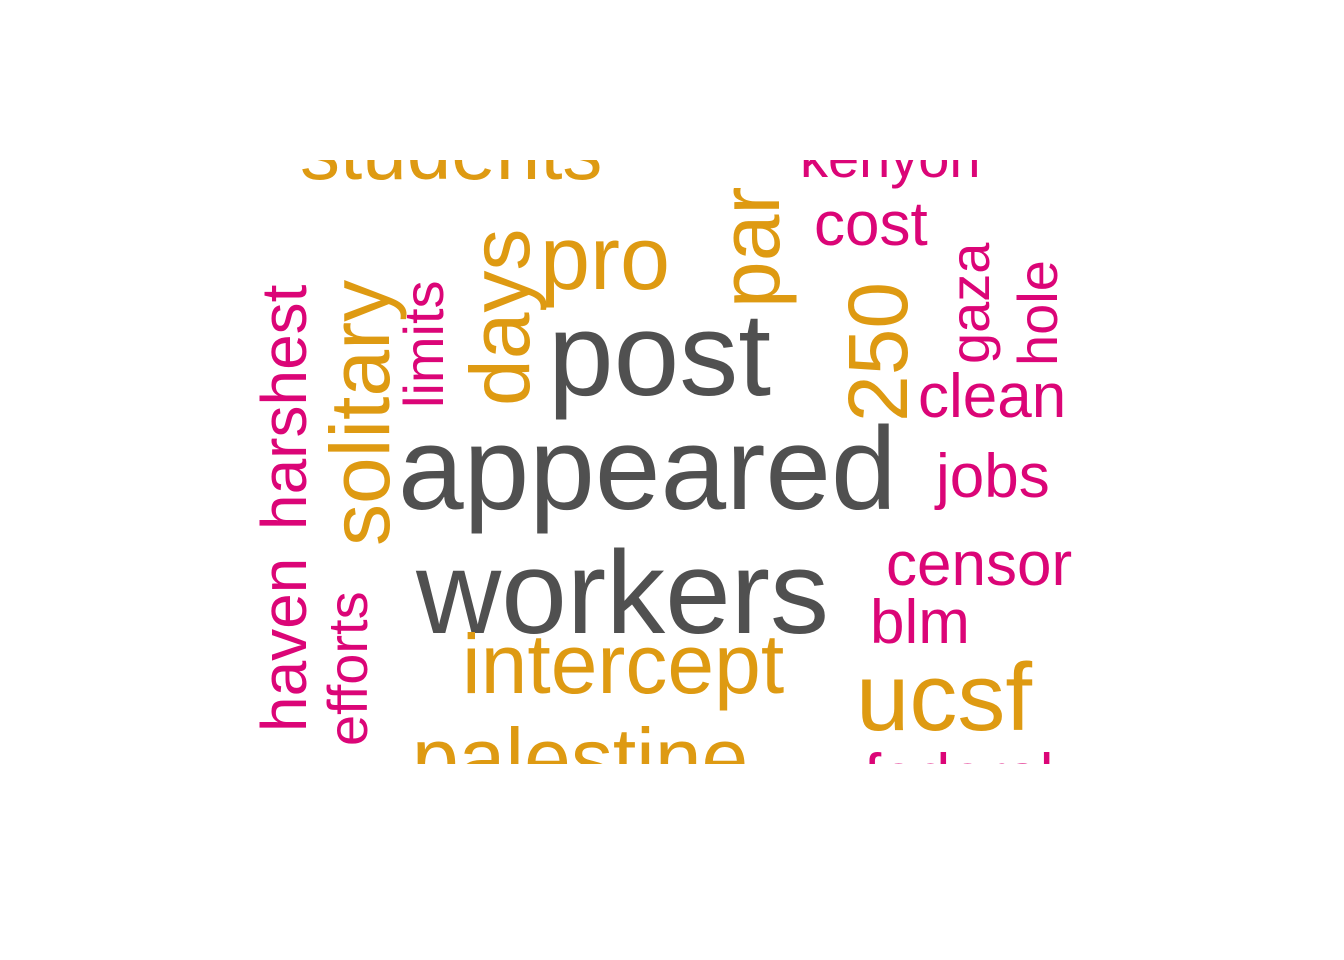  What do you see at coordinates (993, 476) in the screenshot?
I see `word-jobs: jobs` at bounding box center [993, 476].